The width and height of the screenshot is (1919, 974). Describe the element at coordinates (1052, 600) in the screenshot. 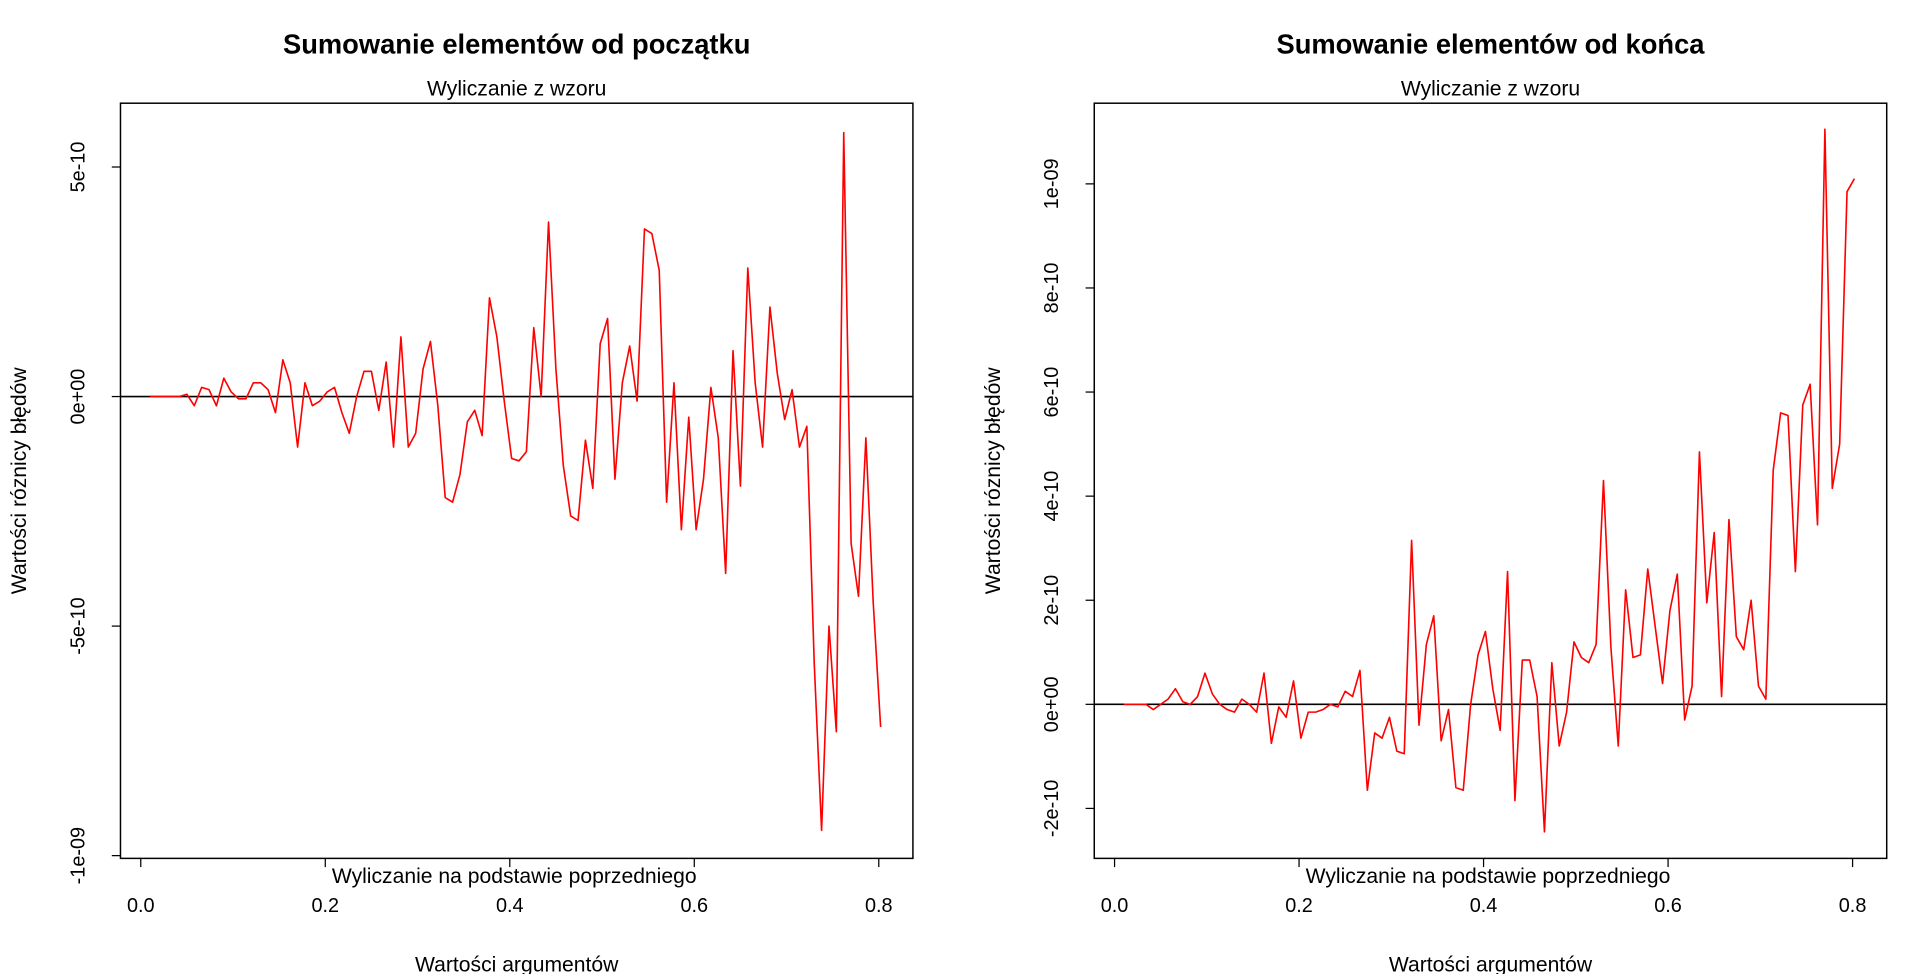

I see `y-tick-label: 2e-10` at that location.